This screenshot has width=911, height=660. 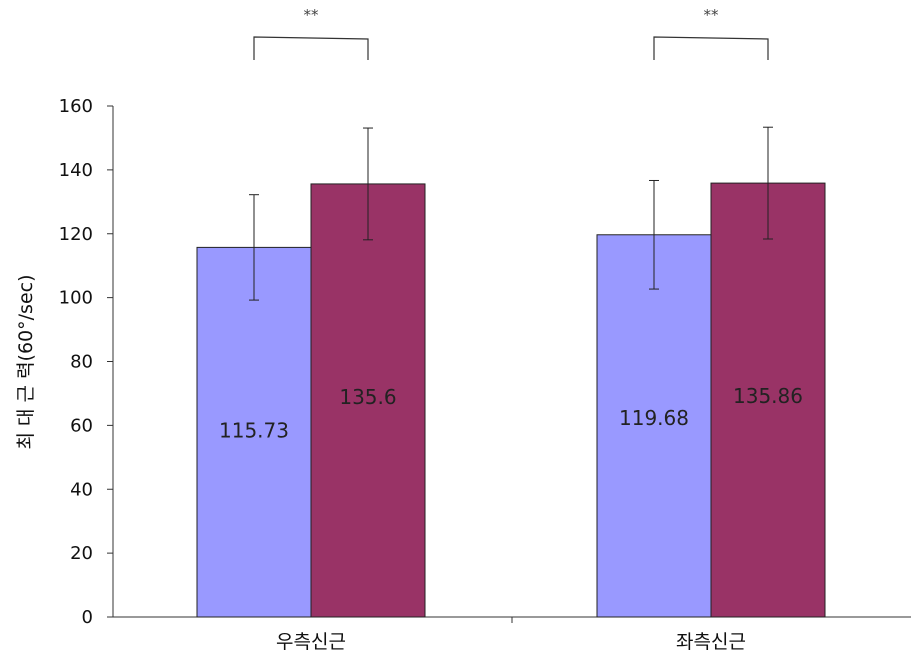 I want to click on data-label: 115.73, so click(x=254, y=430).